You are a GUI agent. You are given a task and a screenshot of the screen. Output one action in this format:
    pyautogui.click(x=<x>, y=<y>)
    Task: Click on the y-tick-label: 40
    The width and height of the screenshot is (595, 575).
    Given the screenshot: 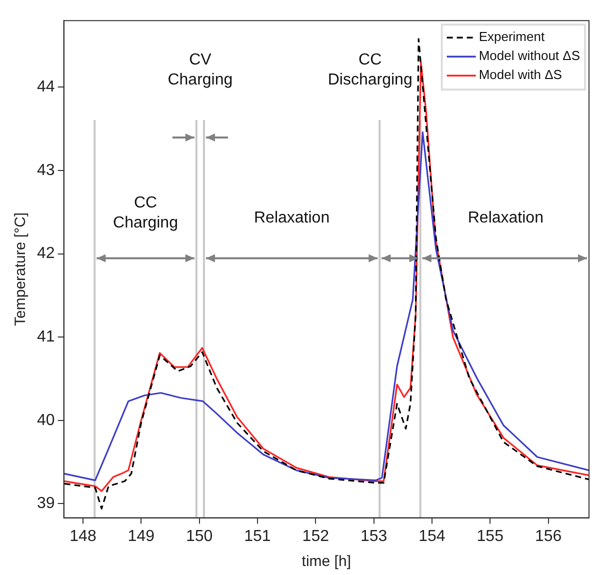 What is the action you would take?
    pyautogui.click(x=46, y=420)
    